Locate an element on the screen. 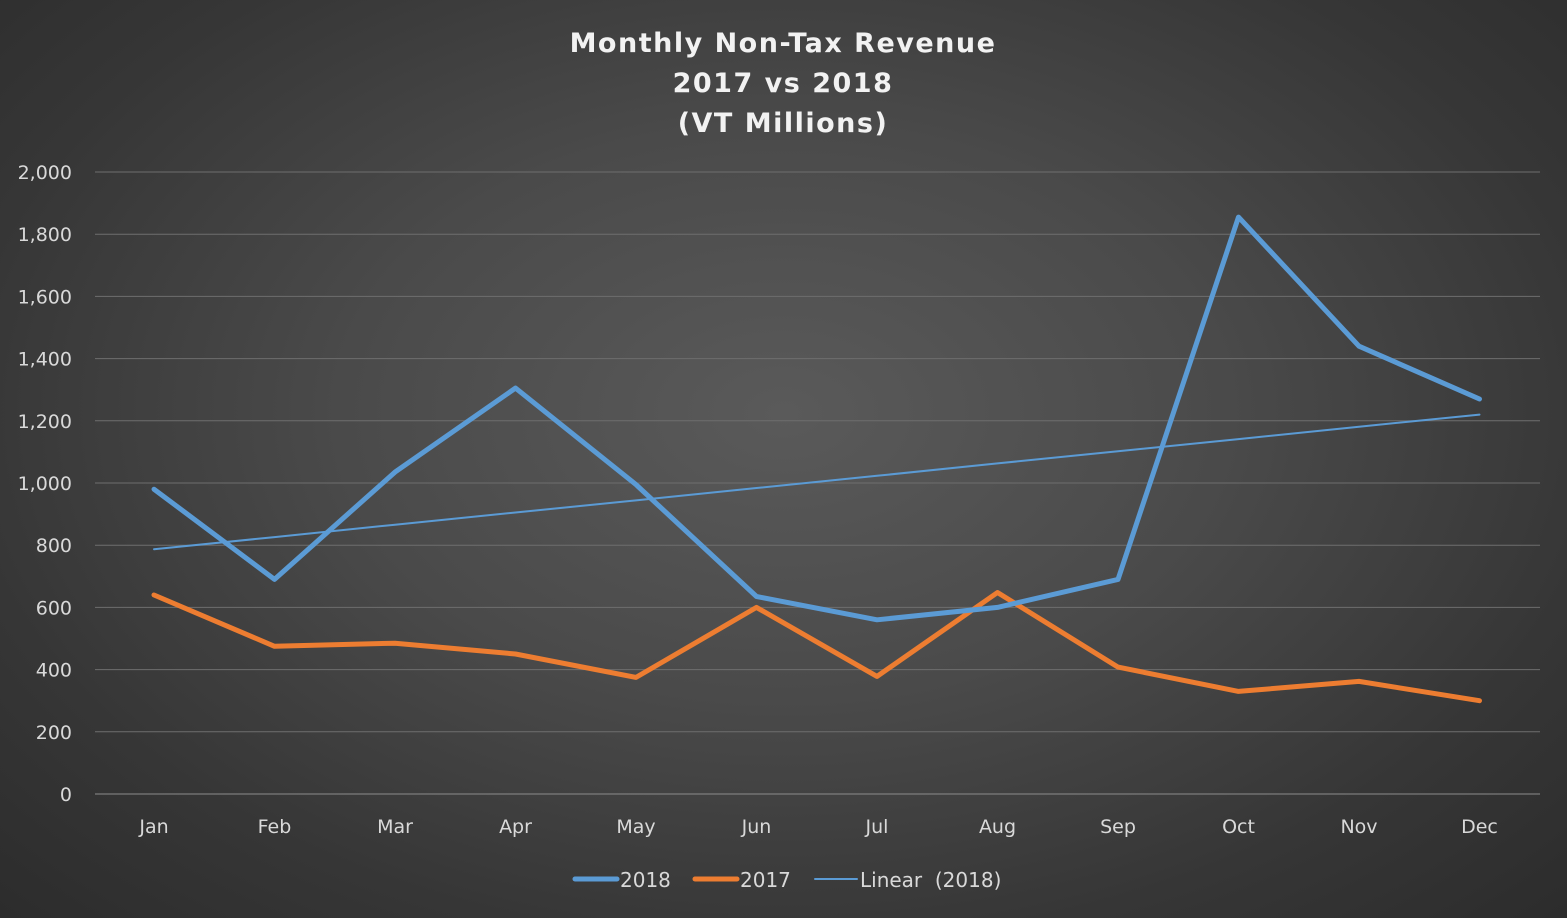  y-tick-label: 1,400 is located at coordinates (45, 360).